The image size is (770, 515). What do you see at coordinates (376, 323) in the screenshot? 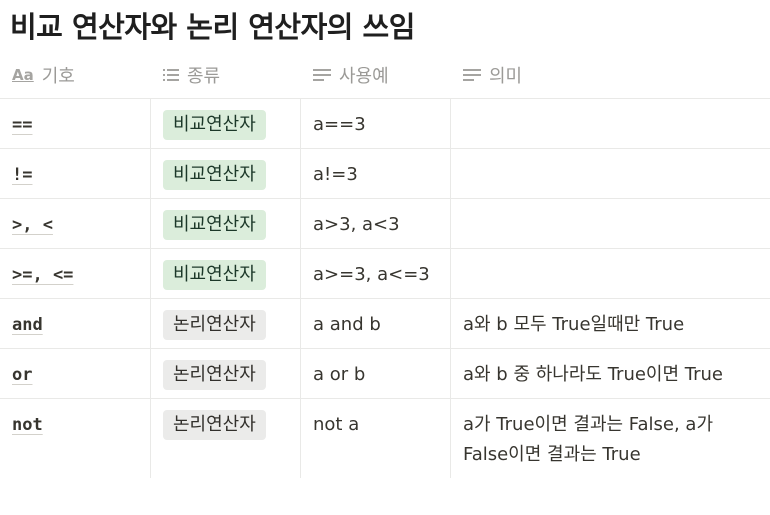
I see `usage-cell: a and b` at bounding box center [376, 323].